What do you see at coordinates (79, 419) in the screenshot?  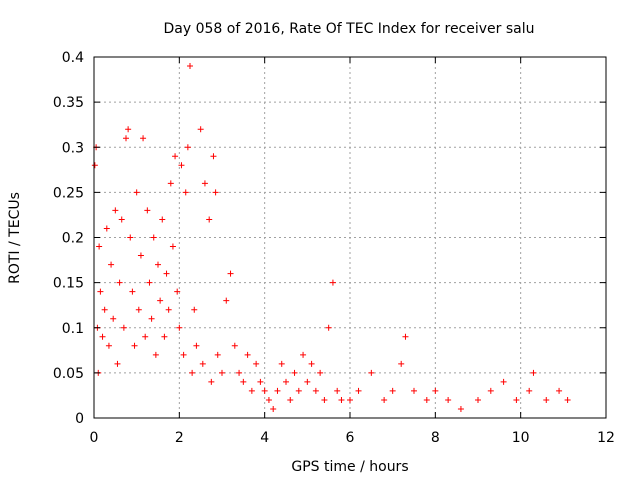 I see `y-tick-label: 0` at bounding box center [79, 419].